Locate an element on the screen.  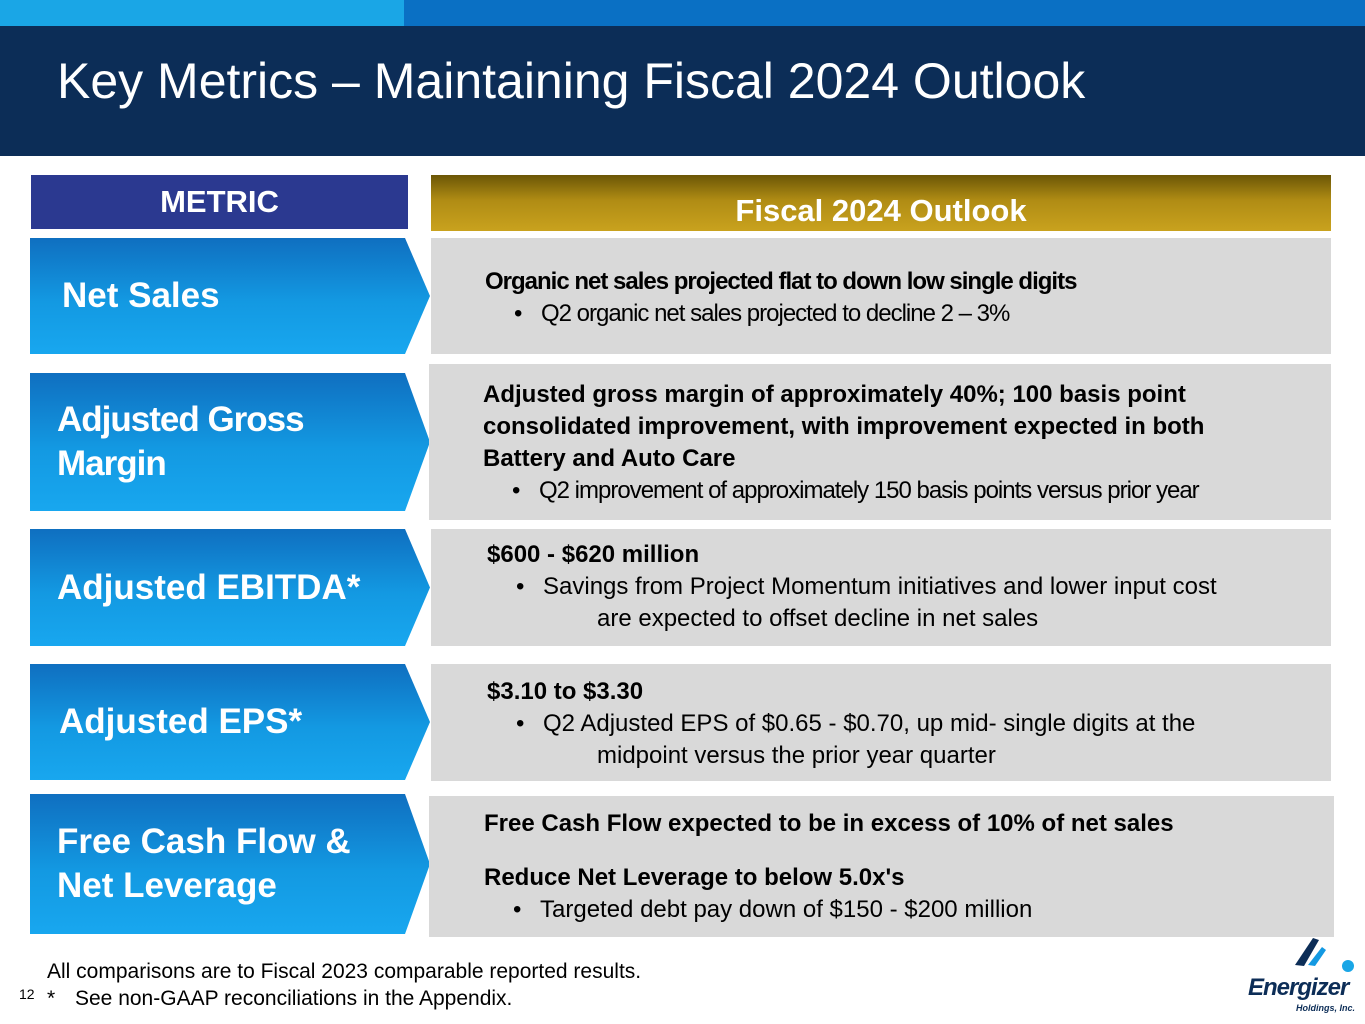
outlook-headline: $3.10 to $3.30 is located at coordinates (565, 691).